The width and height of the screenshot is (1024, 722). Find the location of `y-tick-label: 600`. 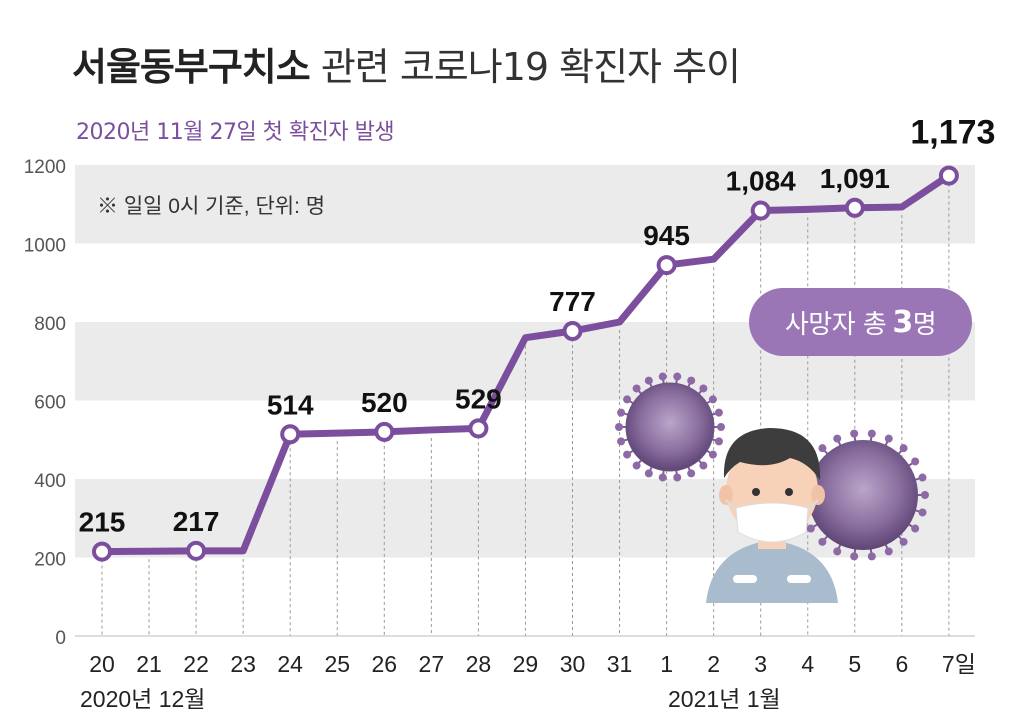

y-tick-label: 600 is located at coordinates (50, 403).